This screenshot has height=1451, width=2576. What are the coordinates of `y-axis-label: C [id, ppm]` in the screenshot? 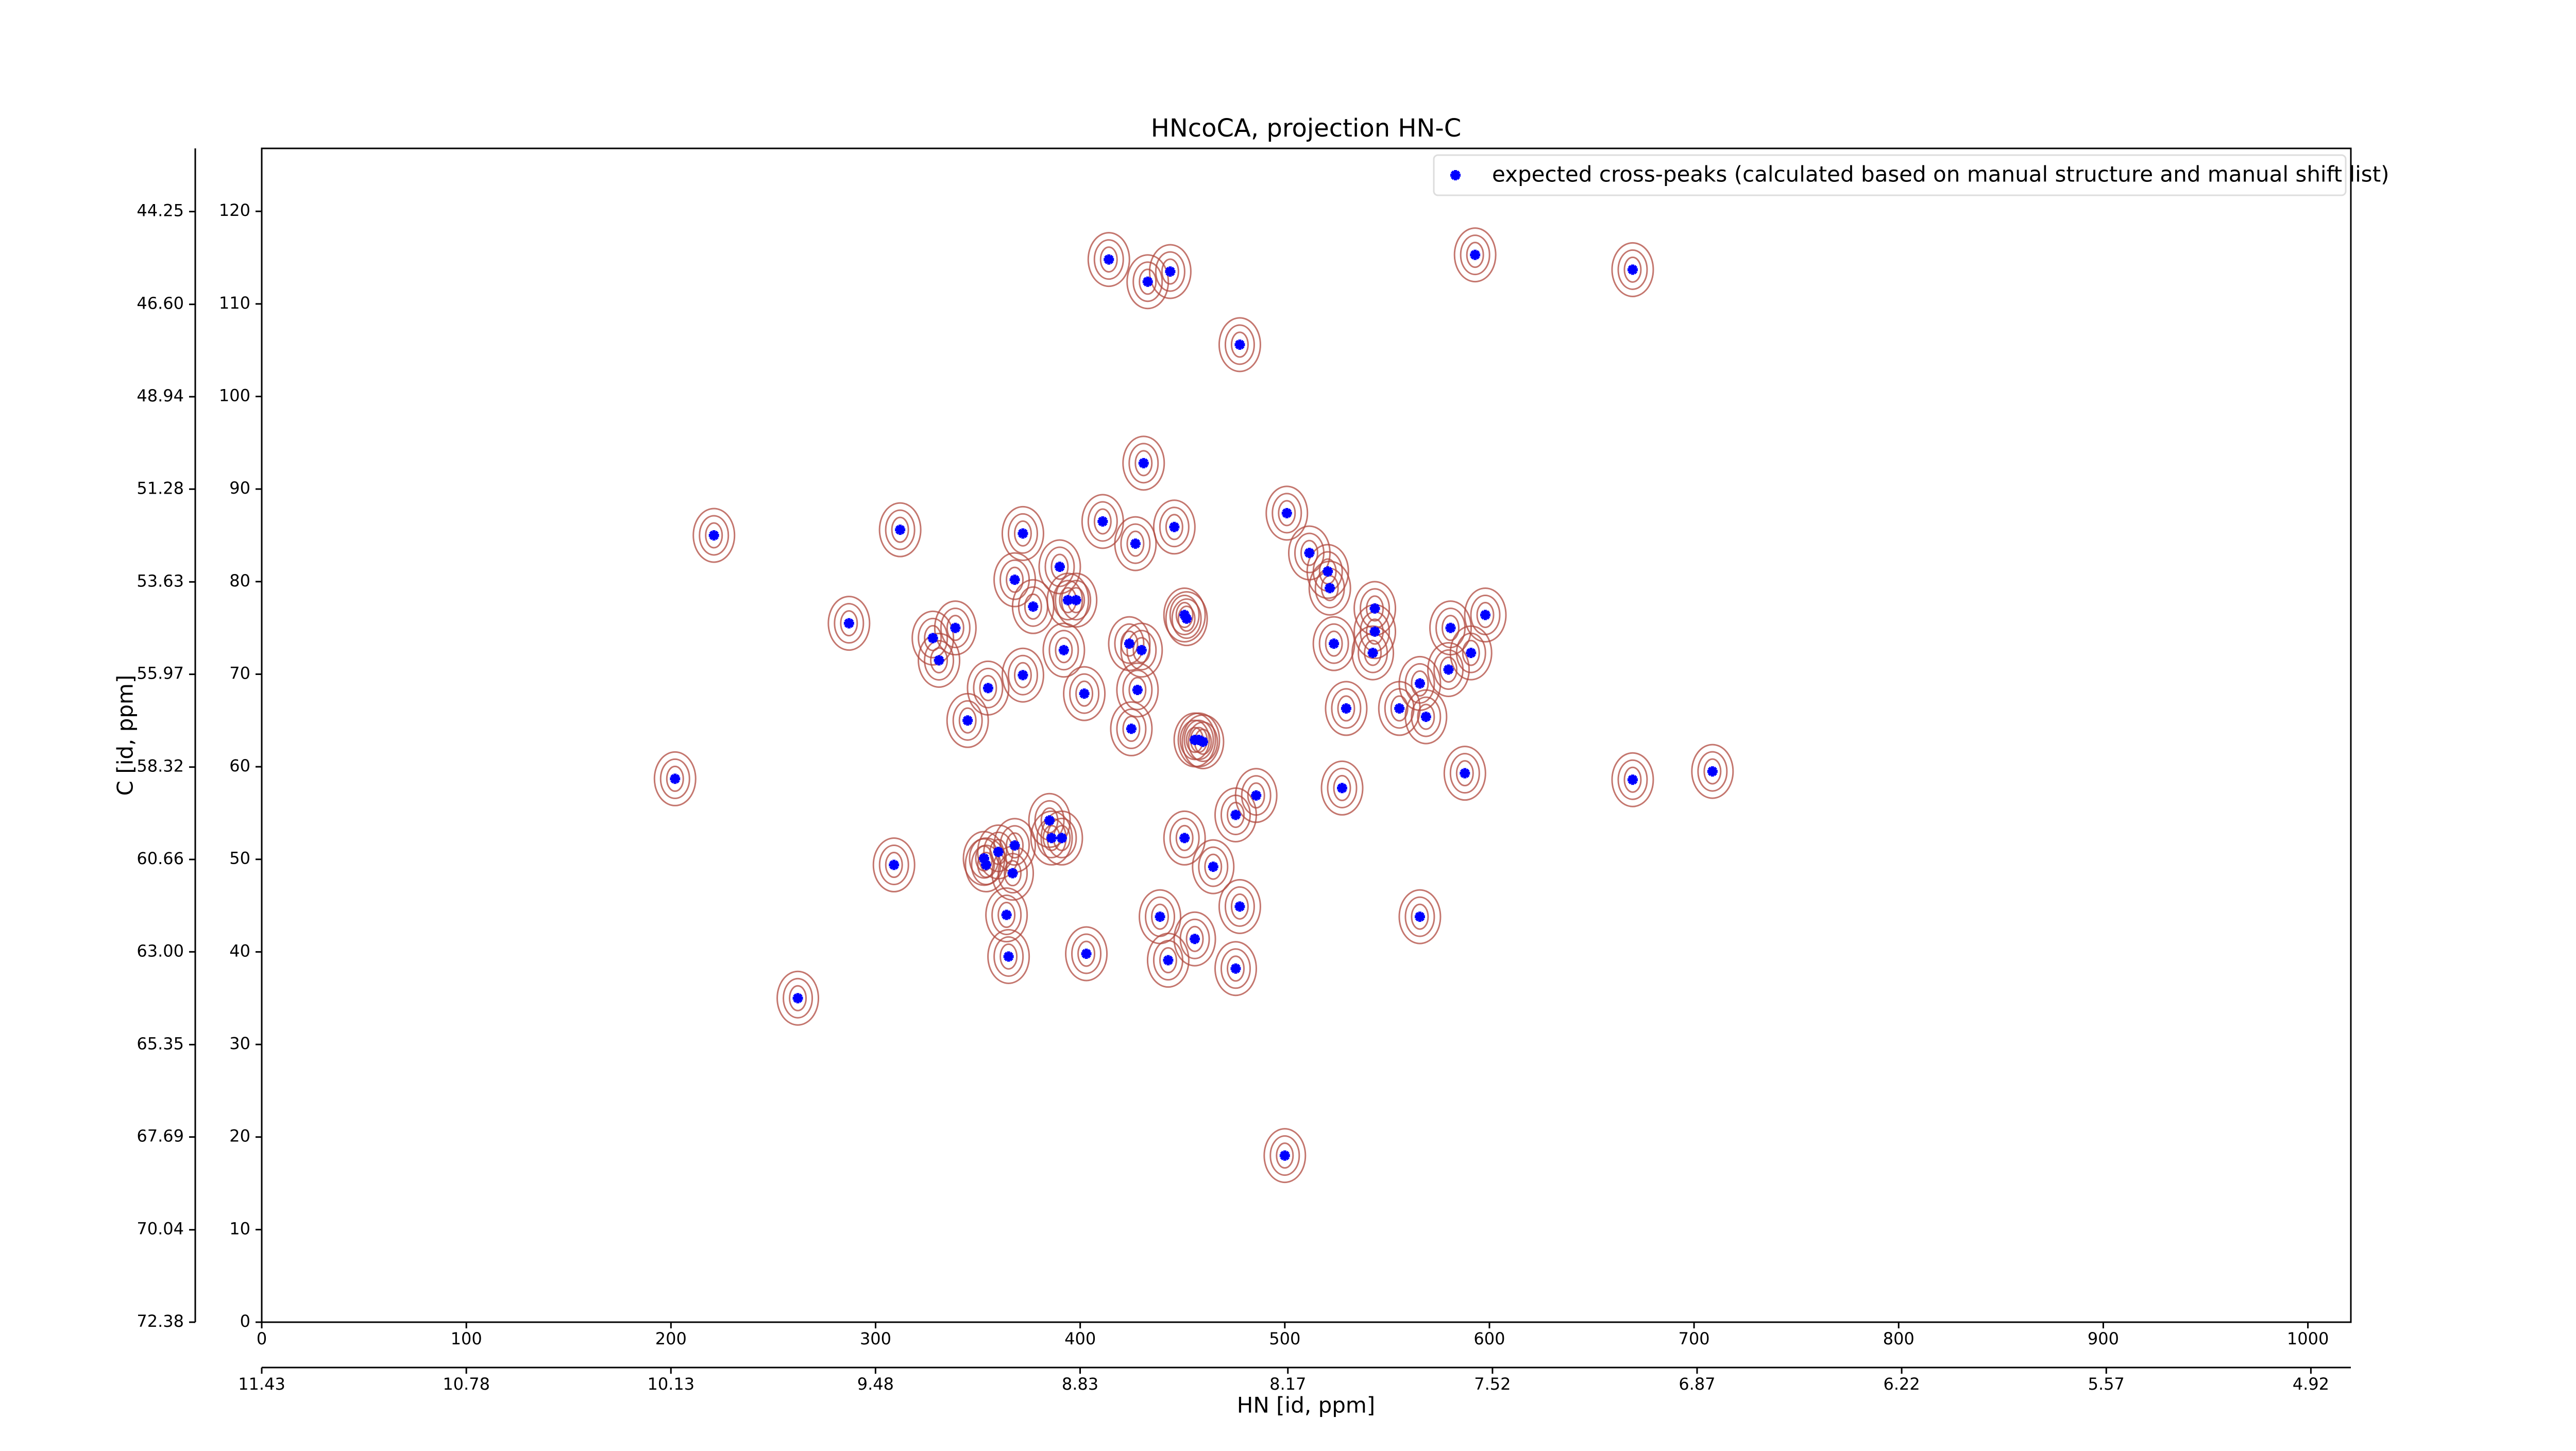 It's located at (125, 735).